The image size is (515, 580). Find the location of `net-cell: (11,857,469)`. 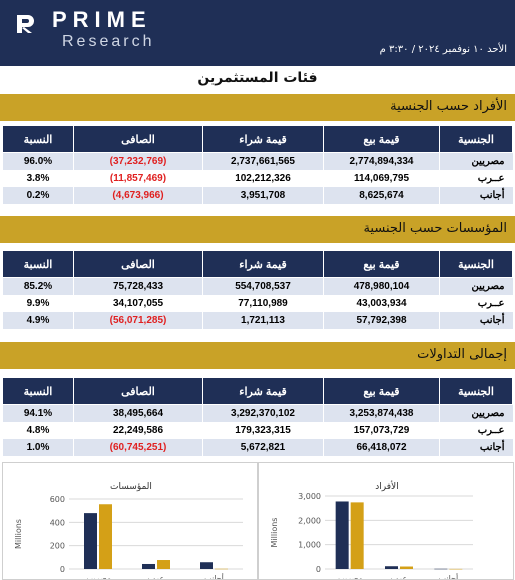

net-cell: (11,857,469) is located at coordinates (138, 178).